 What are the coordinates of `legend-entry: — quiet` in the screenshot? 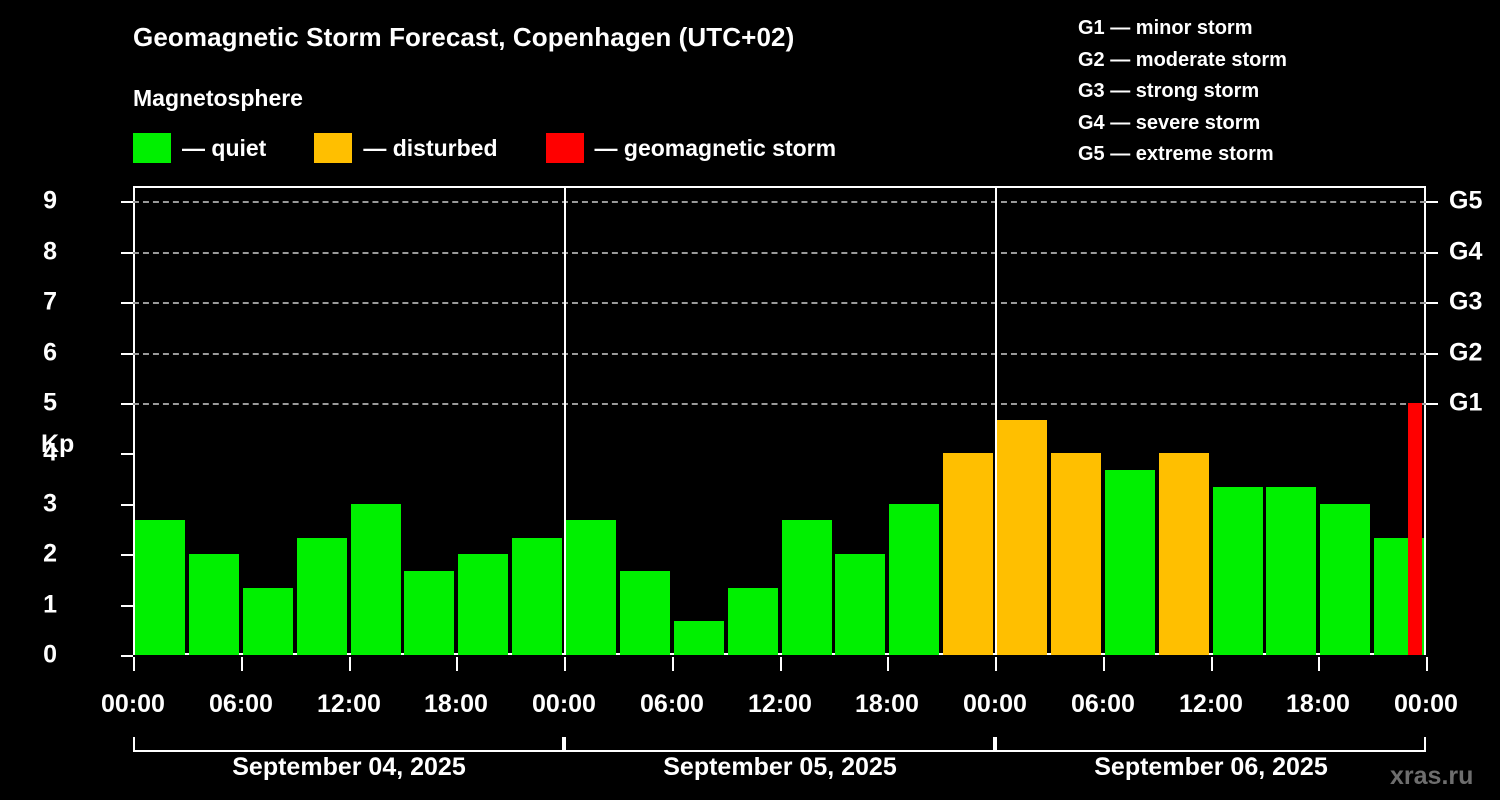 It's located at (199, 148).